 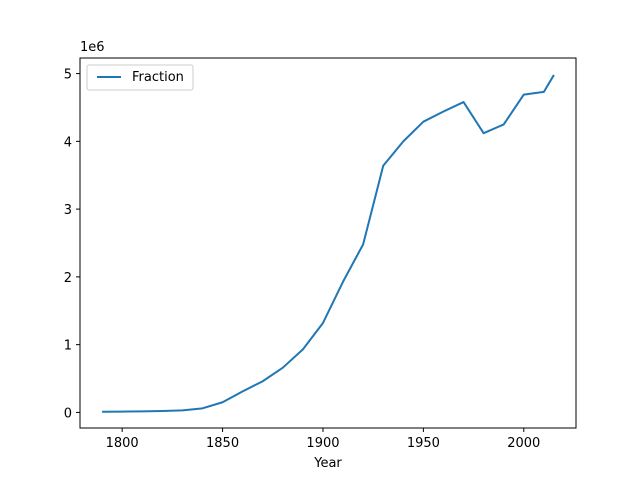 I want to click on y-tick-label-1: 1, so click(x=68, y=346).